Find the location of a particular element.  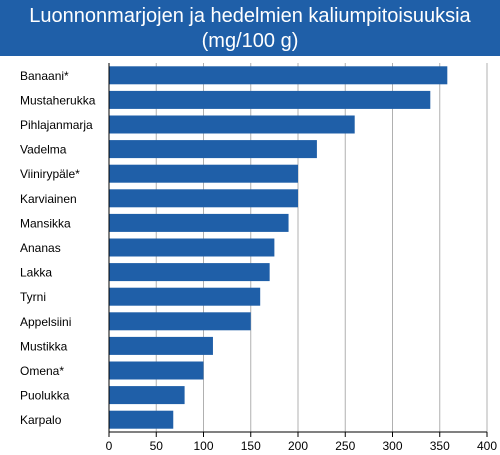

category-label-13: Omena* is located at coordinates (42, 371).